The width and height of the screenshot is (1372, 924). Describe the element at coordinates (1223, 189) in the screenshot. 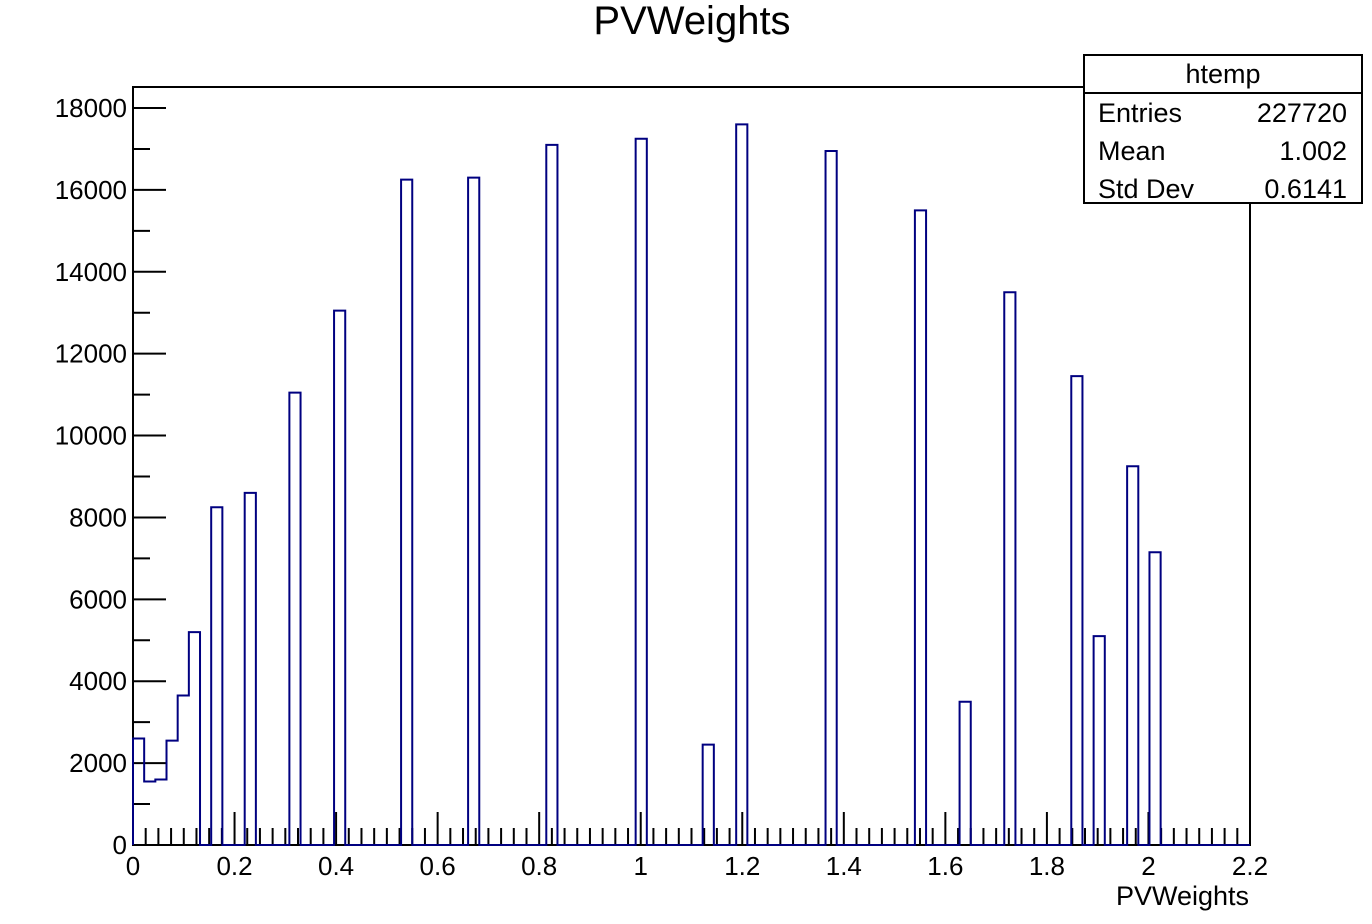

I see `stats-row-stddev: Std Dev 0.6141` at that location.